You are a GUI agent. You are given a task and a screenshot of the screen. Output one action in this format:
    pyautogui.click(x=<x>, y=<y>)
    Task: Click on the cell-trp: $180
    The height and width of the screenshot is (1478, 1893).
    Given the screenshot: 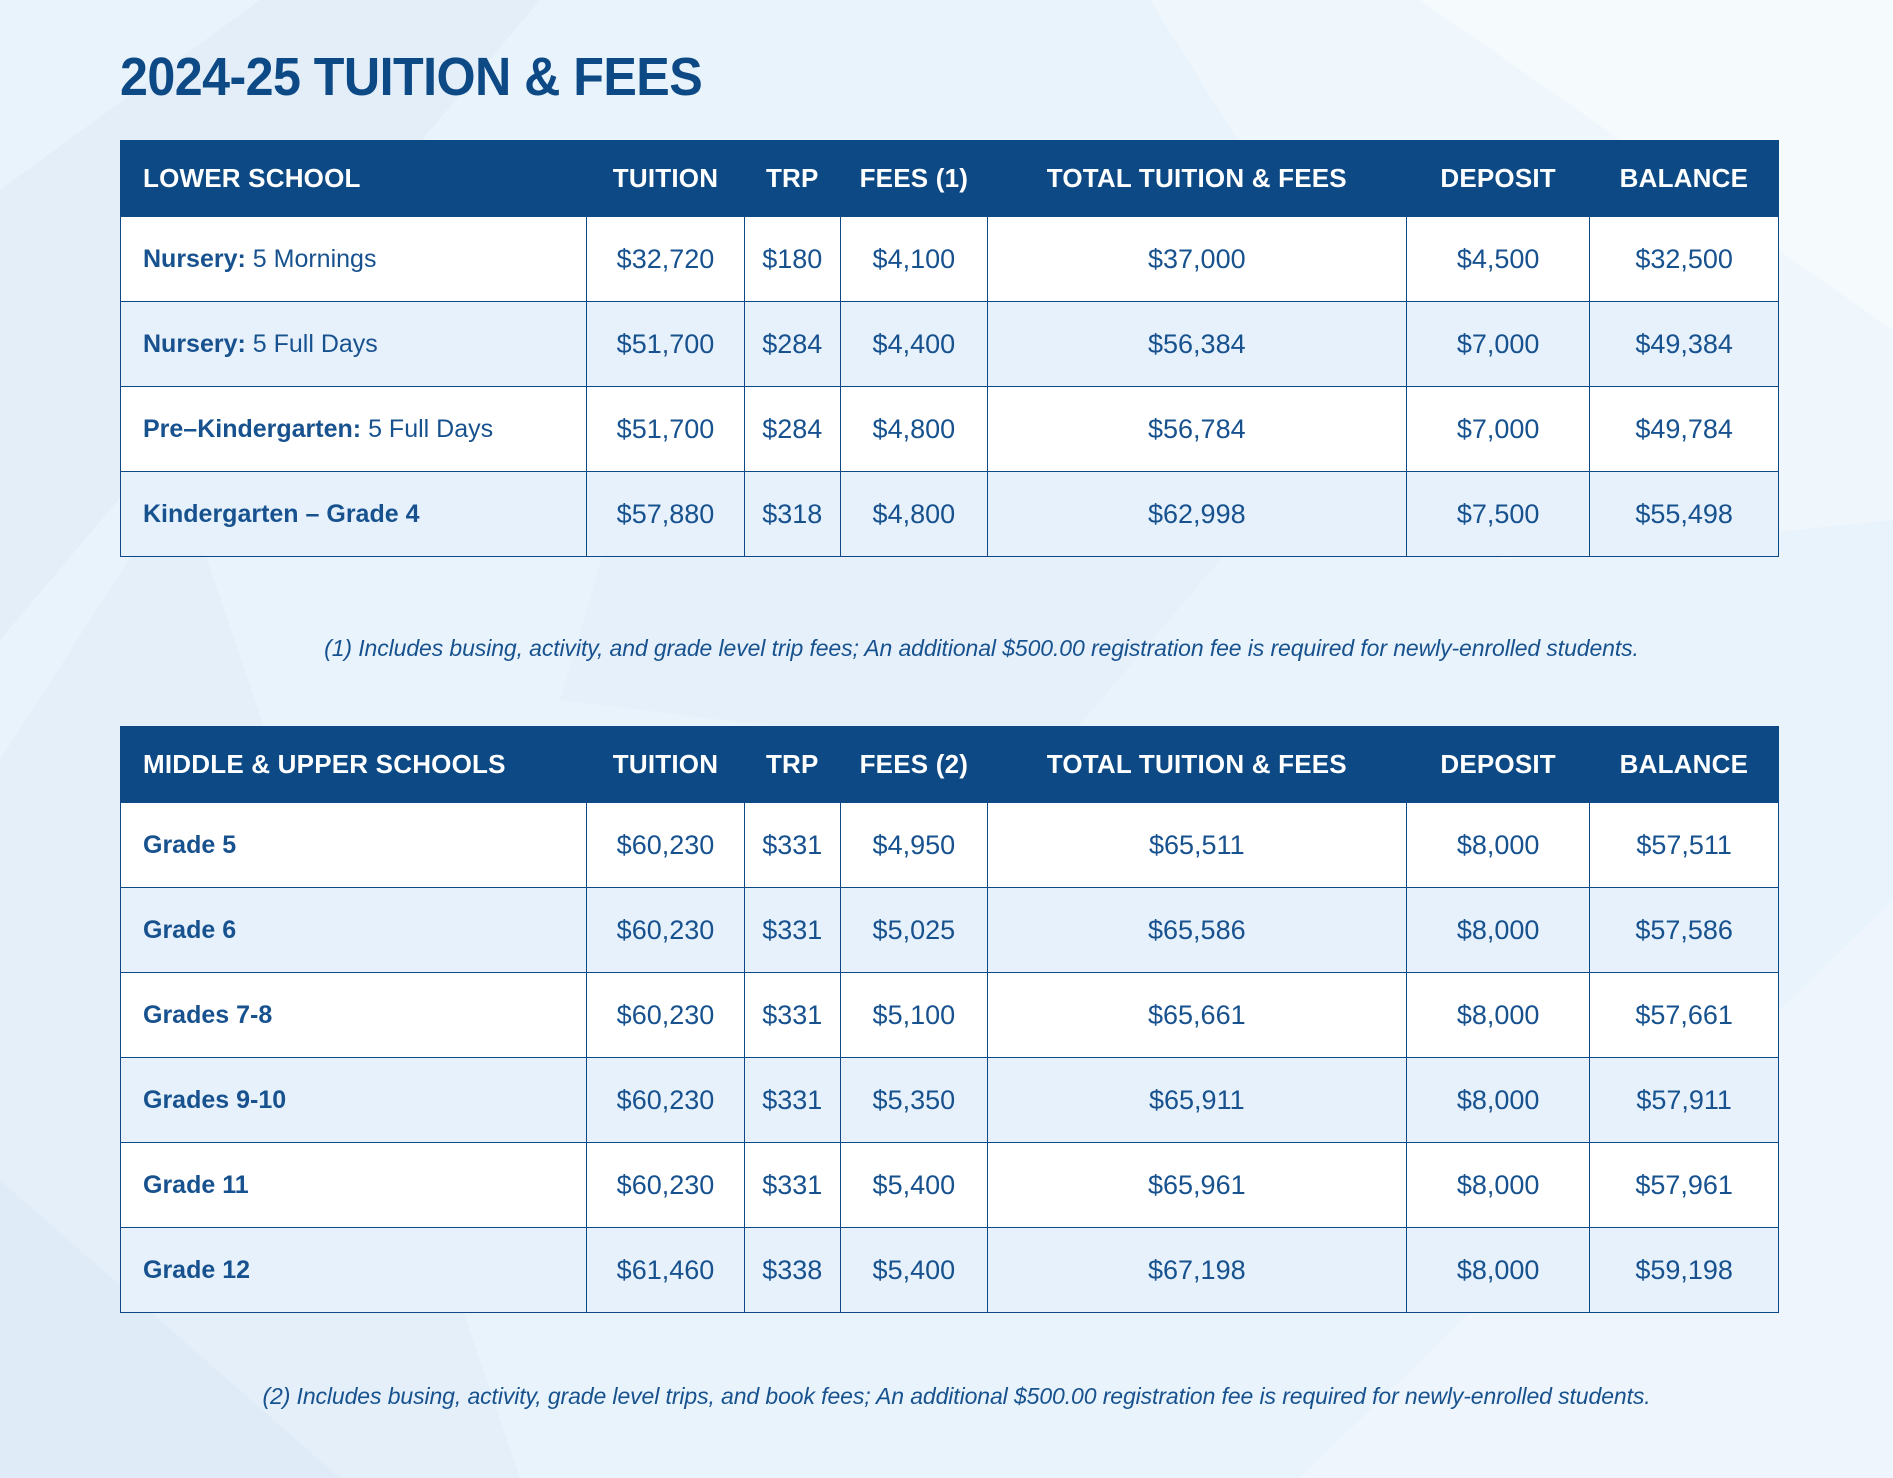 What is the action you would take?
    pyautogui.click(x=792, y=259)
    